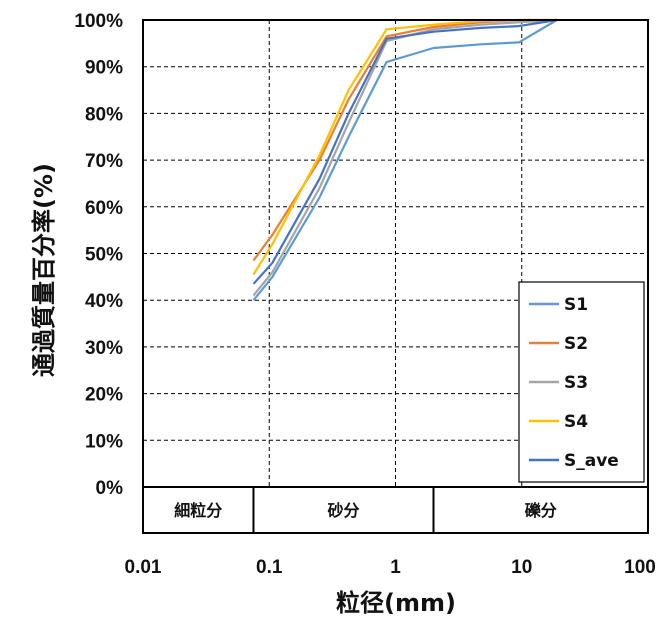  What do you see at coordinates (591, 461) in the screenshot?
I see `legend-label: S_ave` at bounding box center [591, 461].